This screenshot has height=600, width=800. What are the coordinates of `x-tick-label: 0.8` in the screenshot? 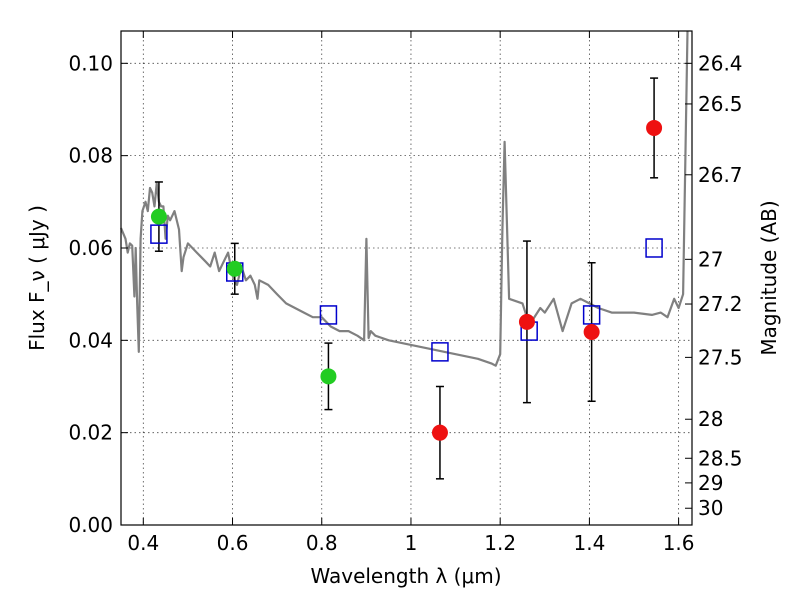 It's located at (322, 543).